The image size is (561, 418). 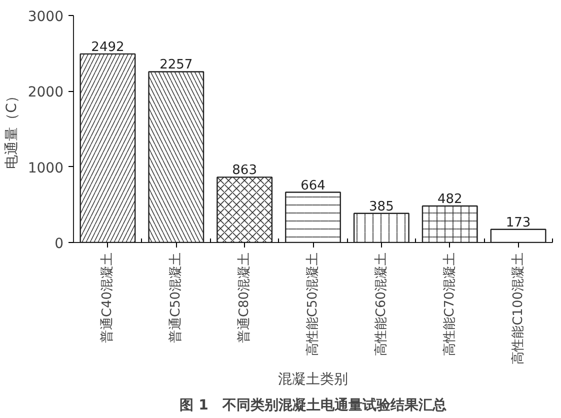 I want to click on x-tick-label: 普通C80混凝土, so click(x=244, y=298).